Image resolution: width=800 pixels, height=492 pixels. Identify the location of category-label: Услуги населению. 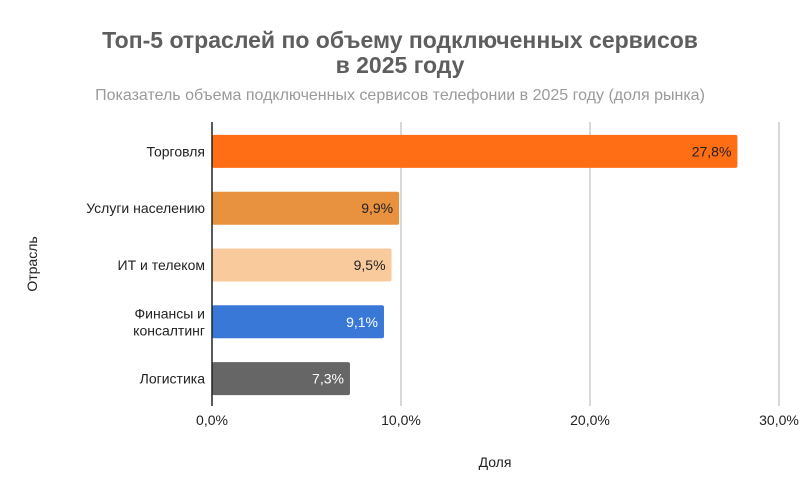
(145, 208).